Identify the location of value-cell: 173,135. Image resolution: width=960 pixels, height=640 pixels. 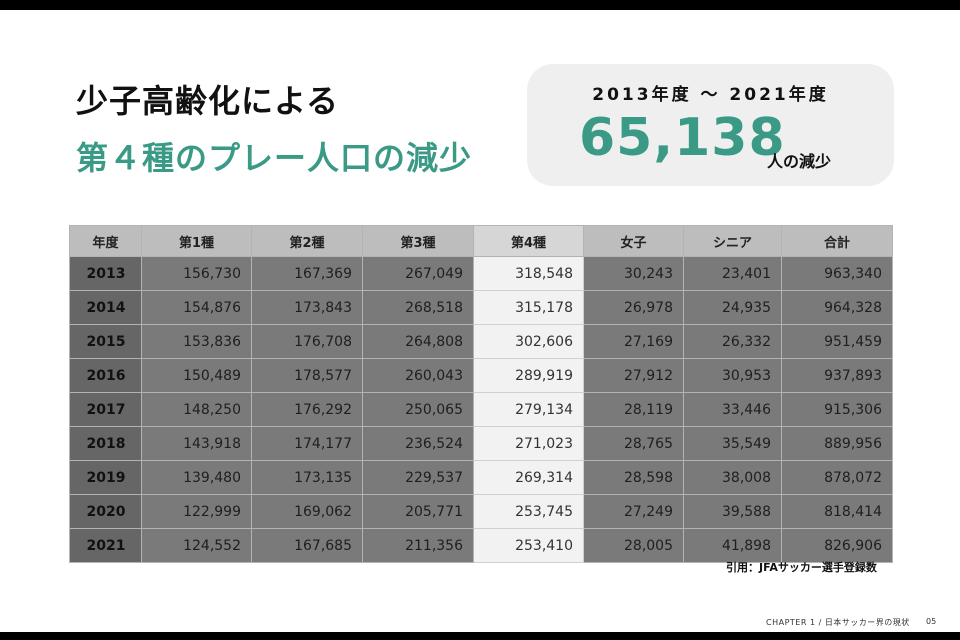
(307, 477).